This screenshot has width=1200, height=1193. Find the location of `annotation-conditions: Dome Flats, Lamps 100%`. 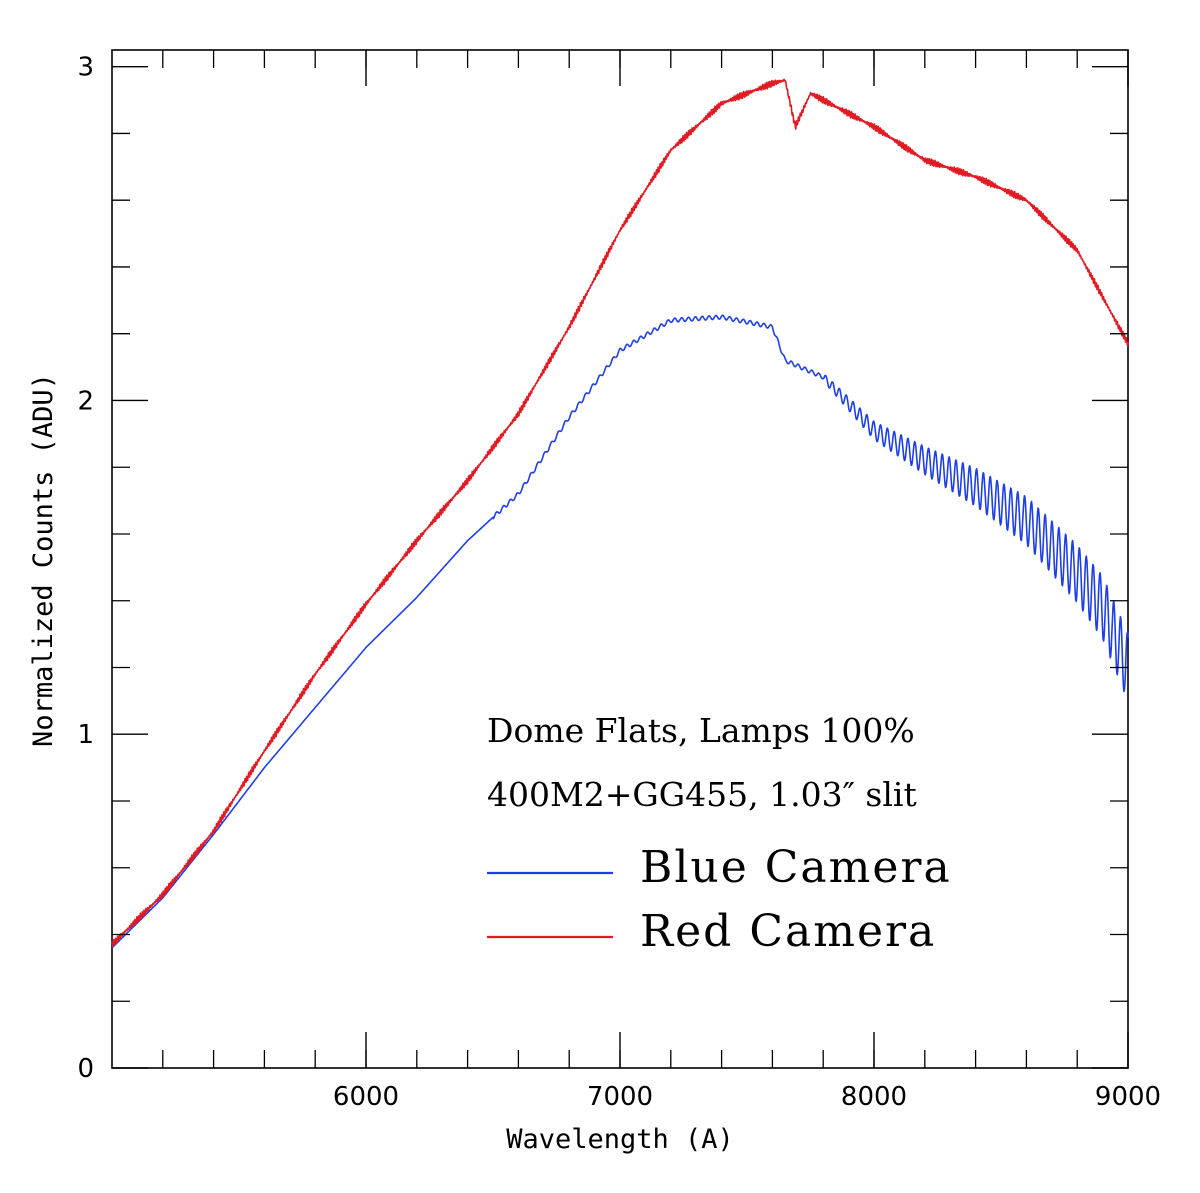

annotation-conditions: Dome Flats, Lamps 100% is located at coordinates (701, 730).